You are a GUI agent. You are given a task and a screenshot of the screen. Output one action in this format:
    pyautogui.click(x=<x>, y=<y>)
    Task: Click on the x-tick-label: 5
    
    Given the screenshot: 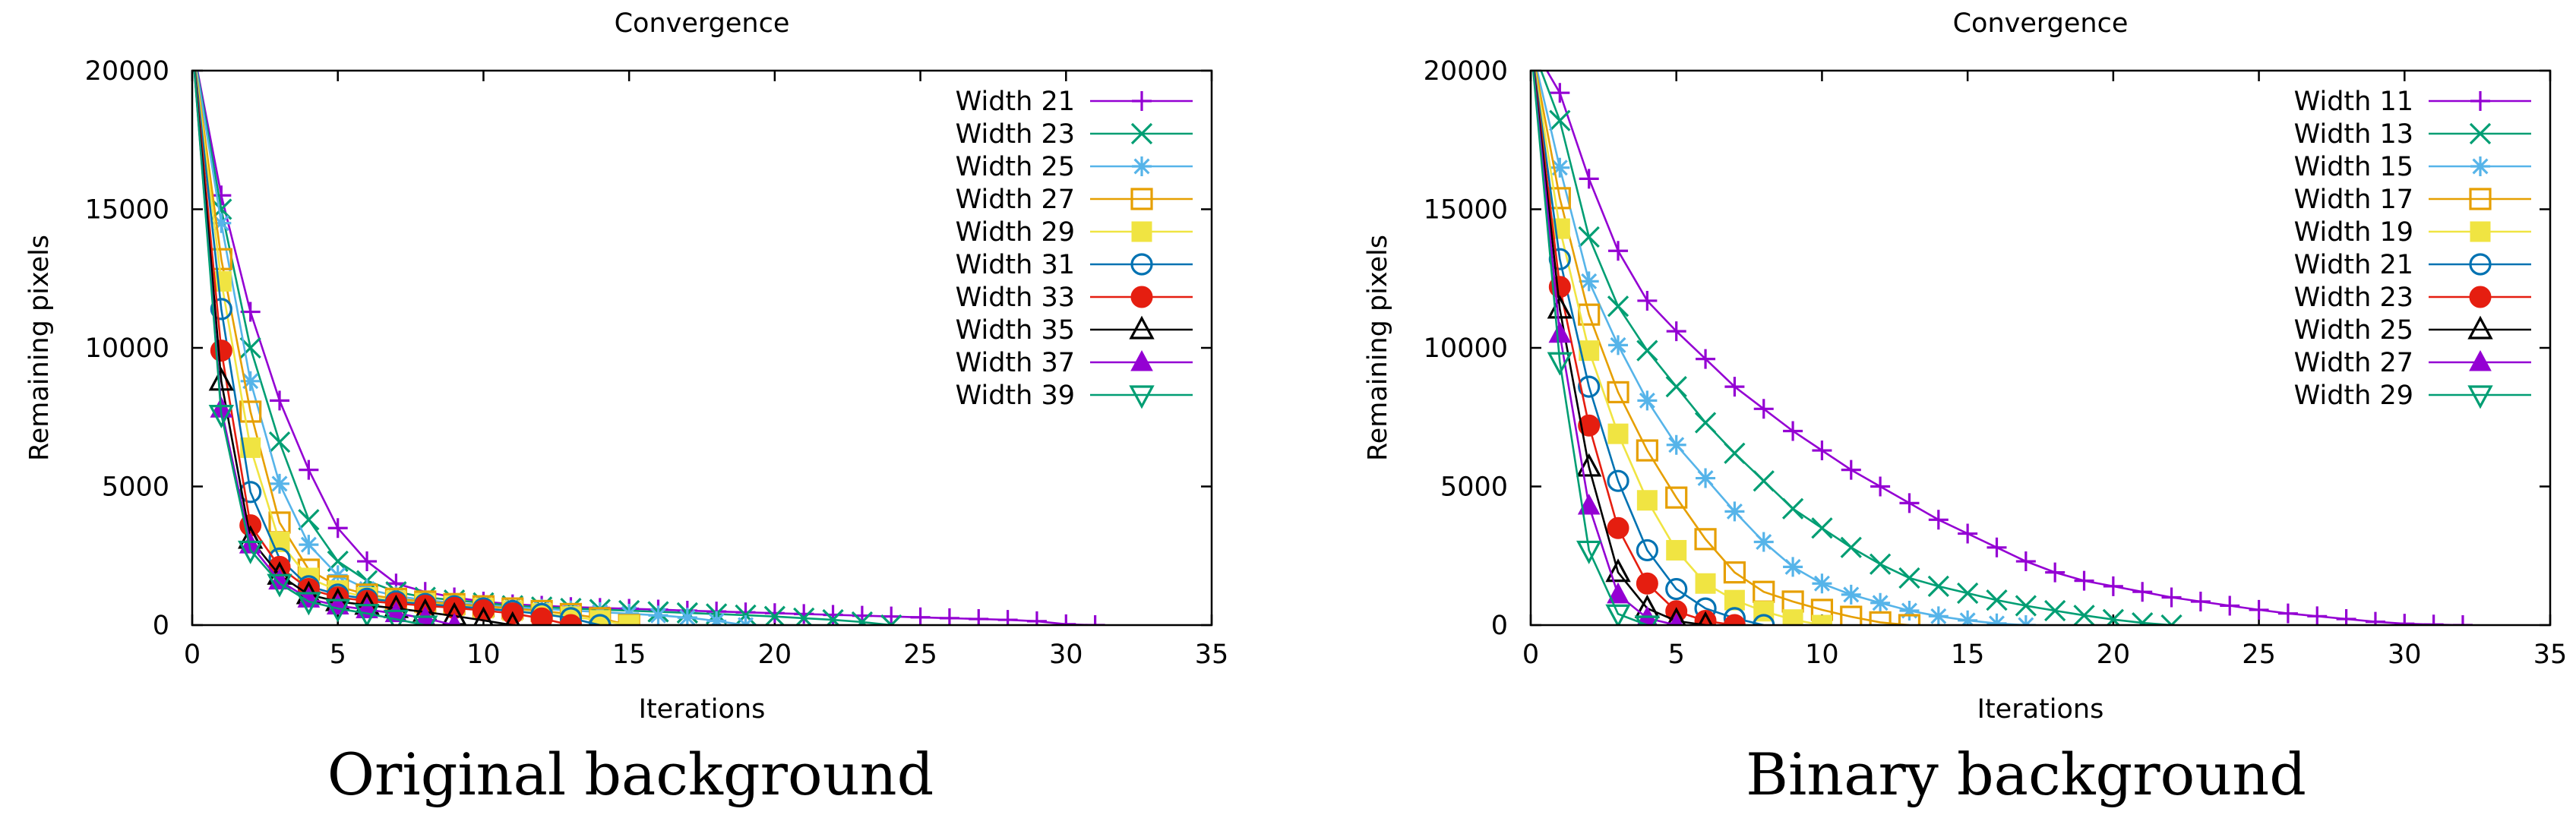 What is the action you would take?
    pyautogui.click(x=338, y=655)
    